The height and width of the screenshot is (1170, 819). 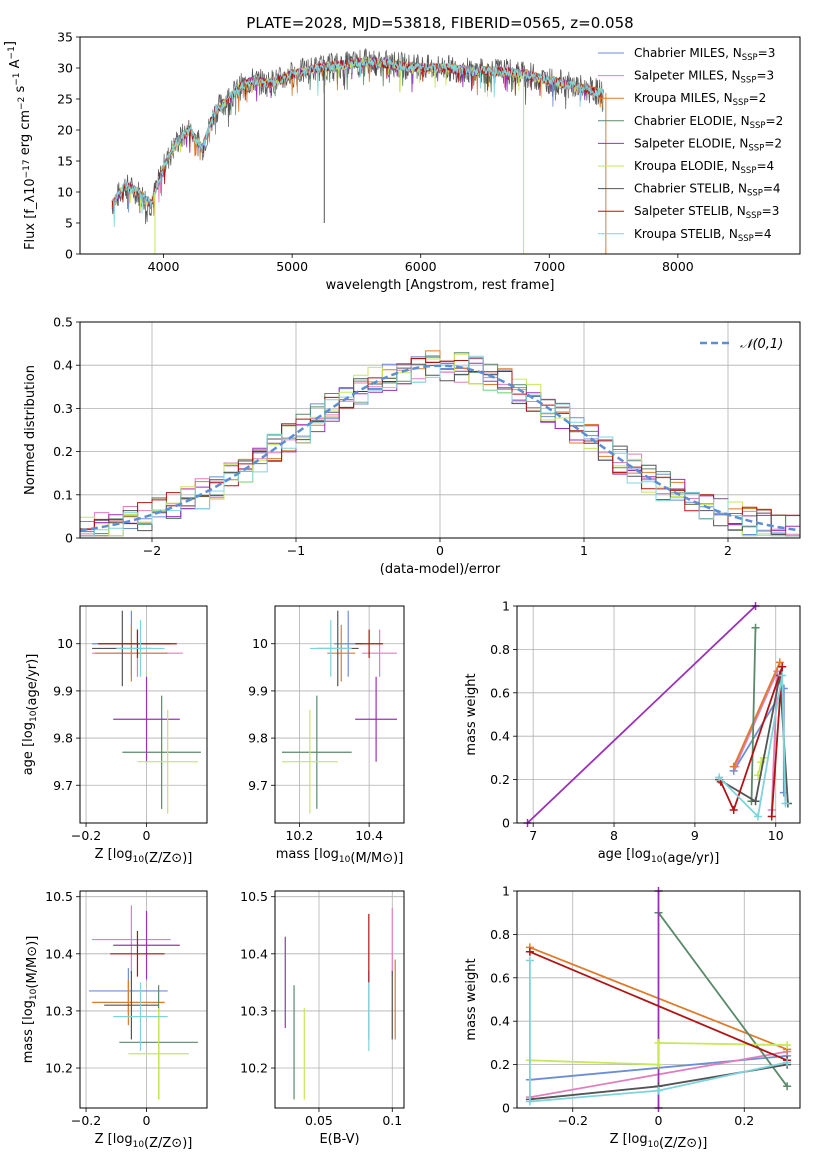 What do you see at coordinates (340, 1004) in the screenshot?
I see `mass-vs-ebv-points` at bounding box center [340, 1004].